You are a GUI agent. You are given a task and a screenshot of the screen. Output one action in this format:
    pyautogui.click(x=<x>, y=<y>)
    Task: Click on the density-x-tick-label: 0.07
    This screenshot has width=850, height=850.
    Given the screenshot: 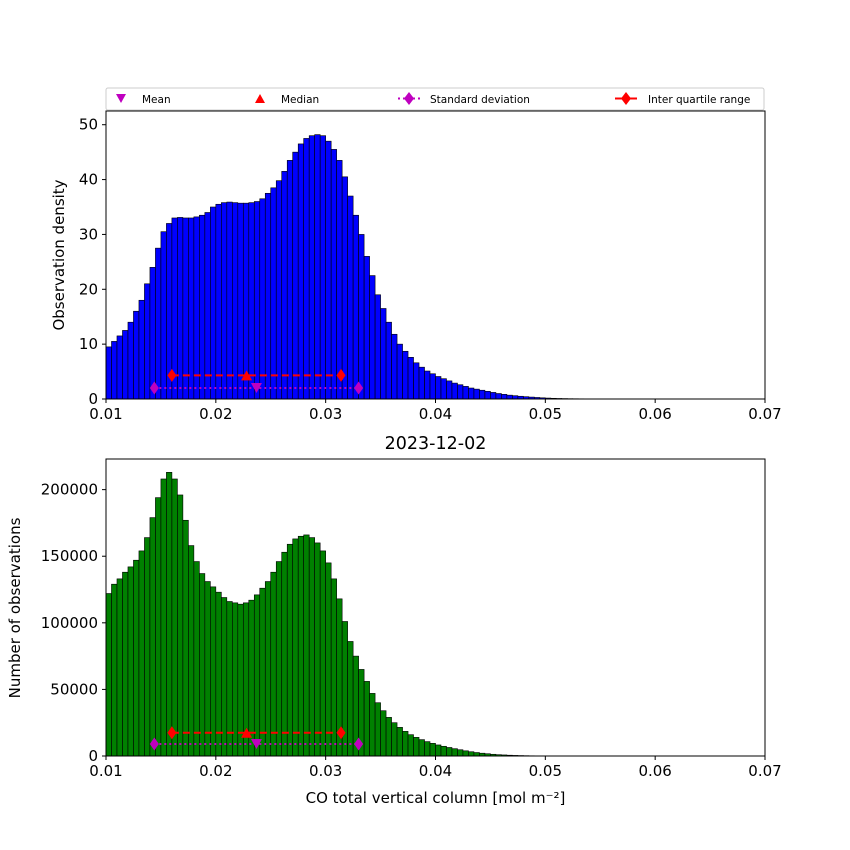 What is the action you would take?
    pyautogui.click(x=764, y=414)
    